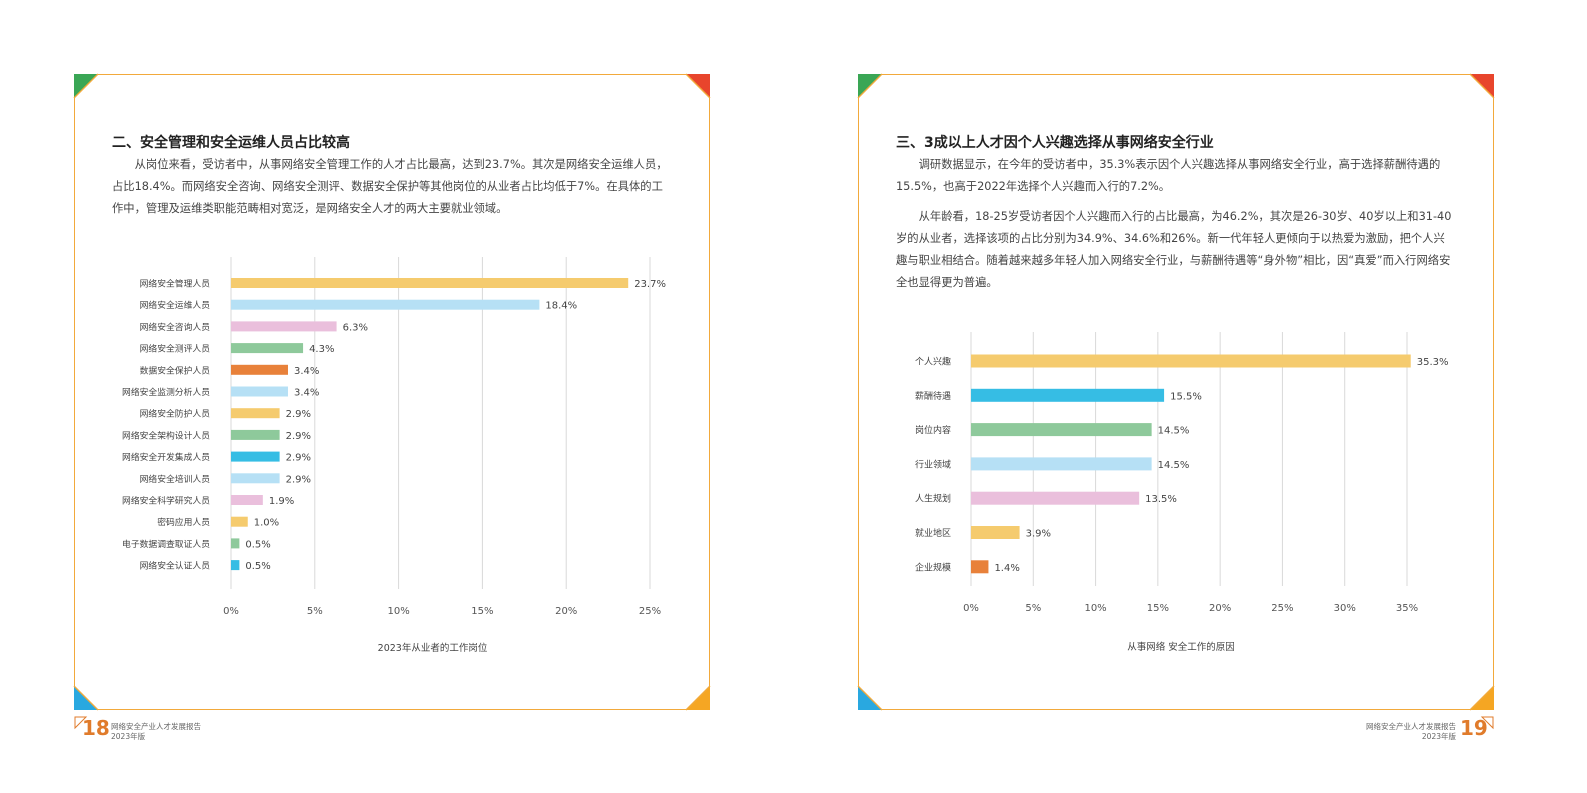 The height and width of the screenshot is (793, 1587). What do you see at coordinates (1408, 732) in the screenshot?
I see `right-footer-text: 网络安全产业人才发展报告 2023年版` at bounding box center [1408, 732].